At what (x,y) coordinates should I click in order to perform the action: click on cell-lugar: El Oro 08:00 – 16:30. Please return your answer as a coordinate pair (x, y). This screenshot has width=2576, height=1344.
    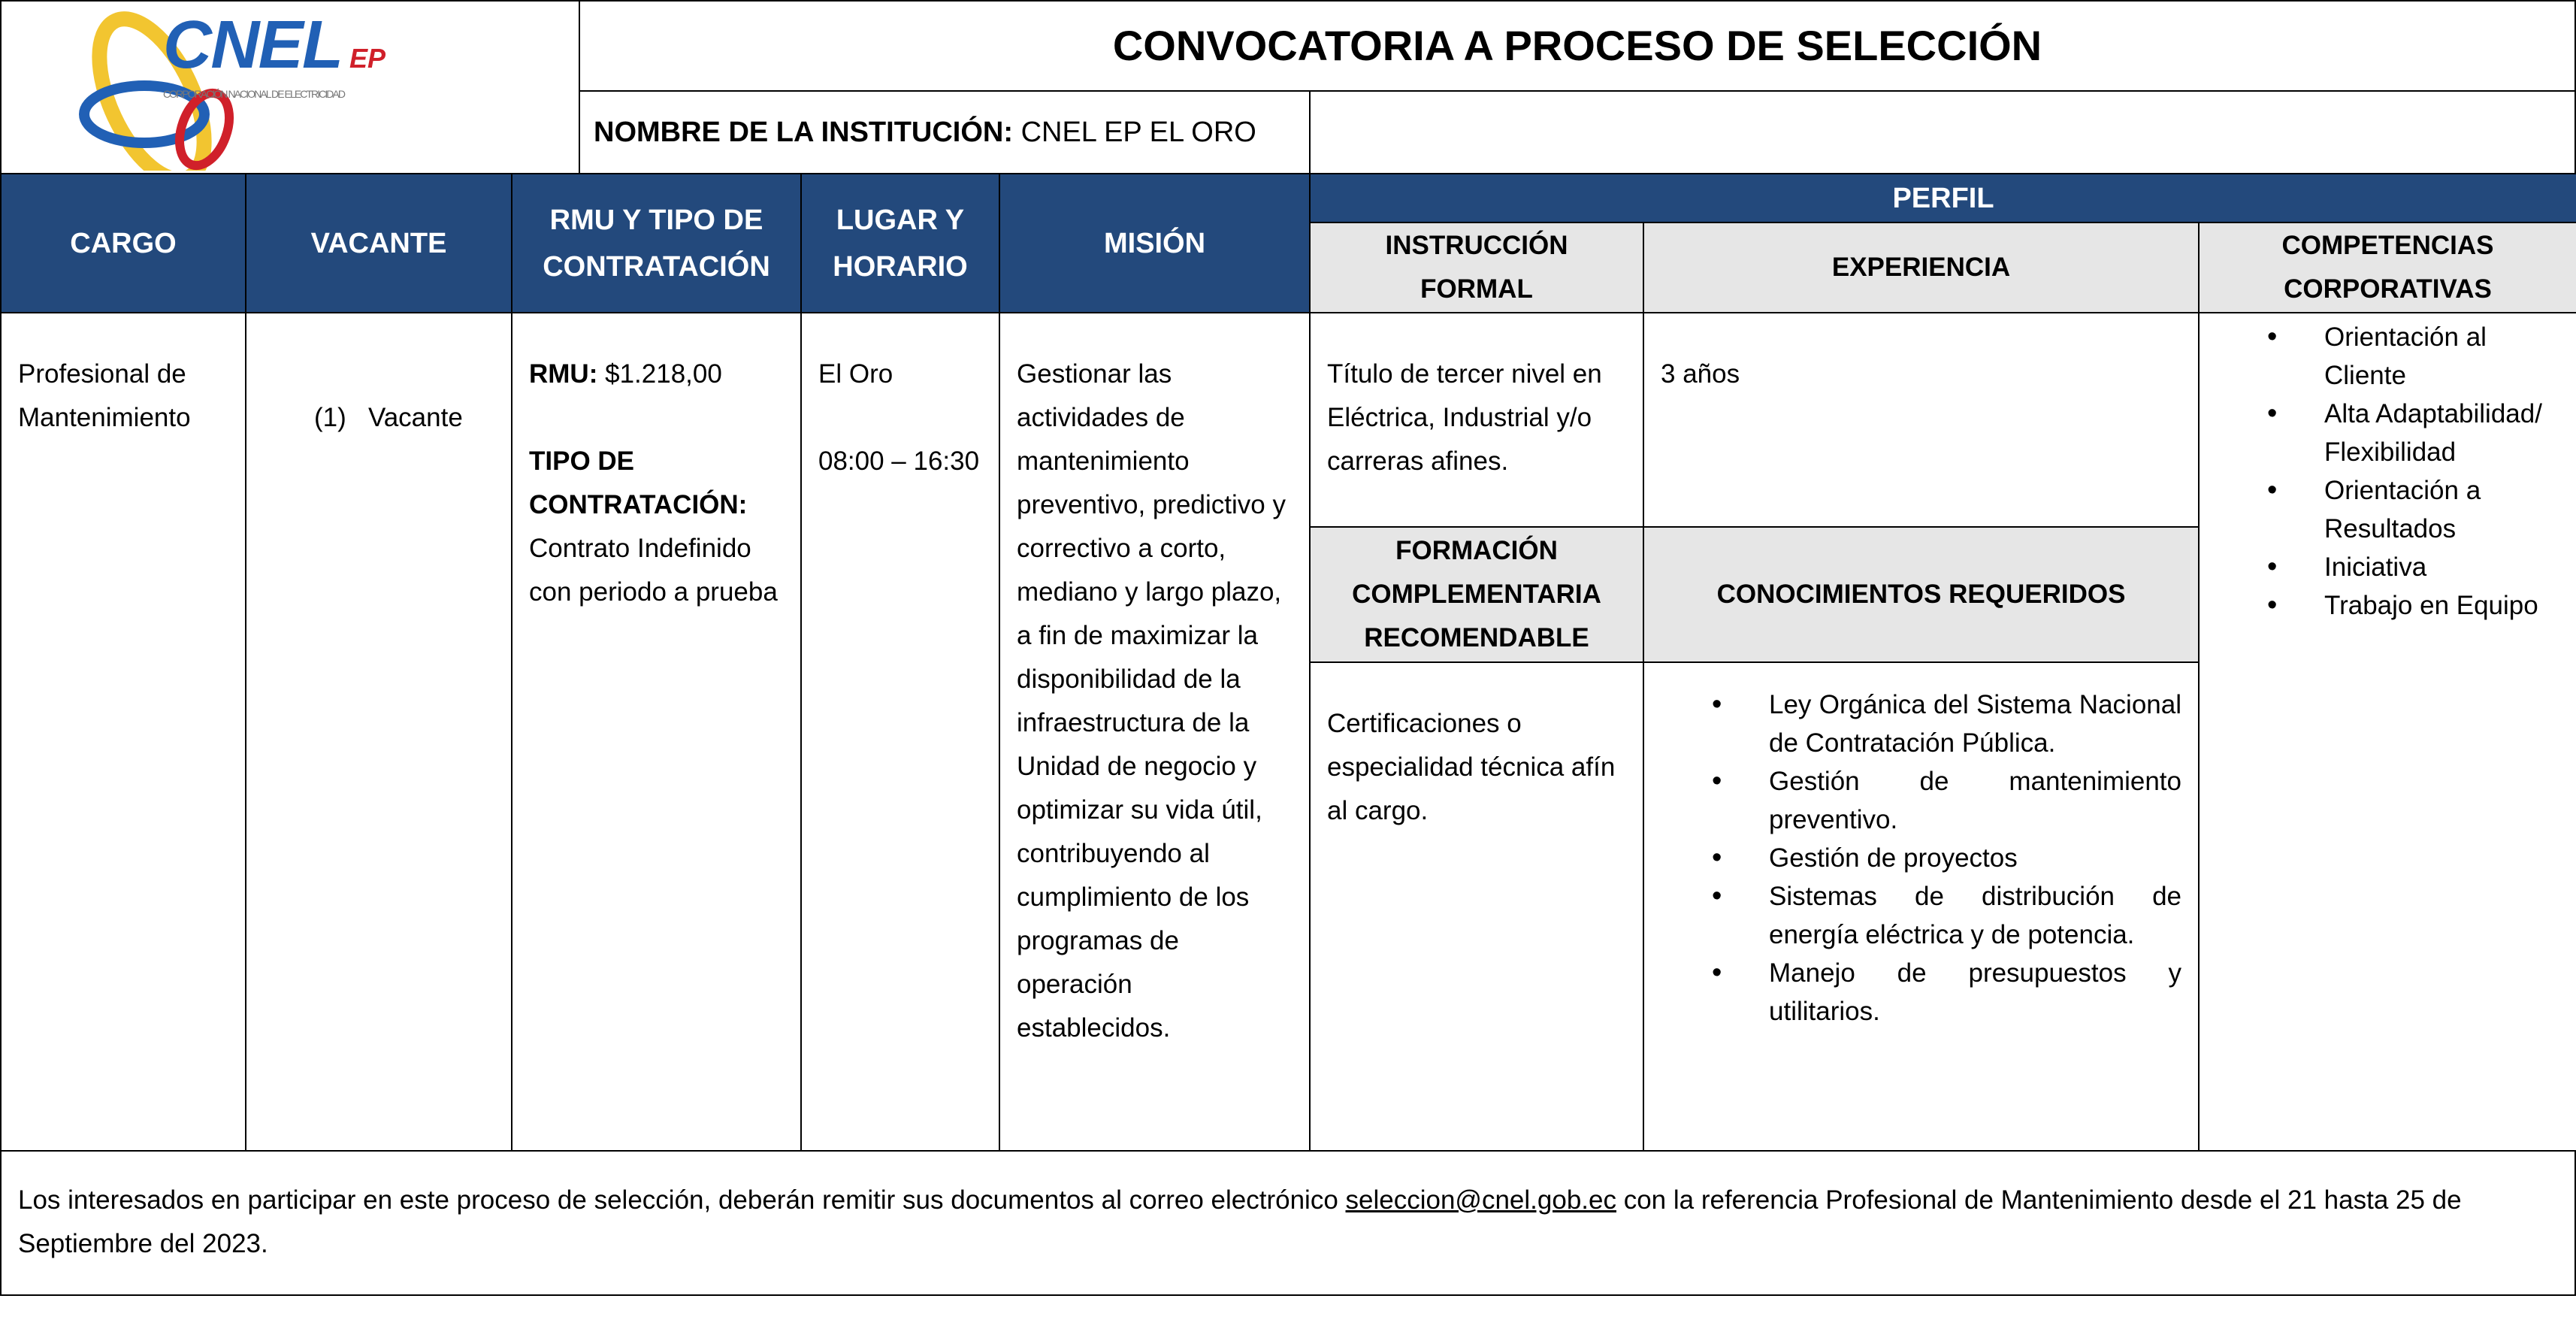
    Looking at the image, I should click on (900, 732).